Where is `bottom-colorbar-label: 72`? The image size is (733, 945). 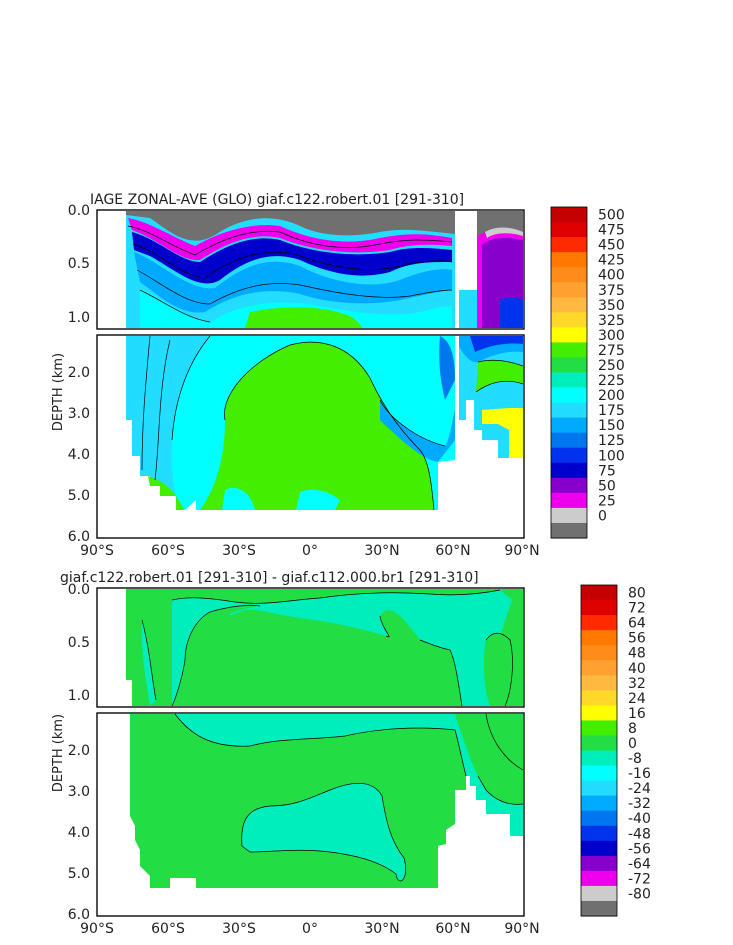 bottom-colorbar-label: 72 is located at coordinates (637, 609).